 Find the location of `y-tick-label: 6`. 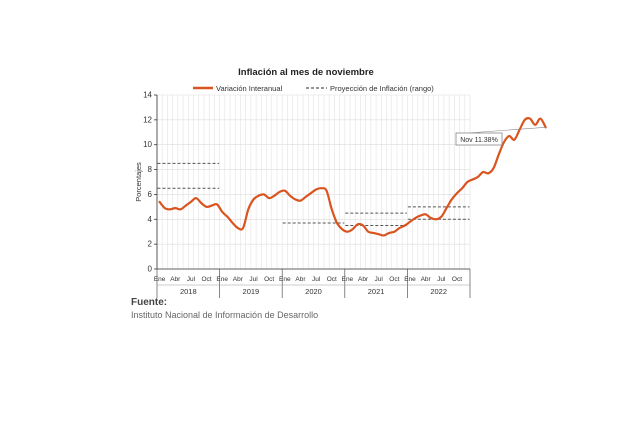

y-tick-label: 6 is located at coordinates (150, 194).